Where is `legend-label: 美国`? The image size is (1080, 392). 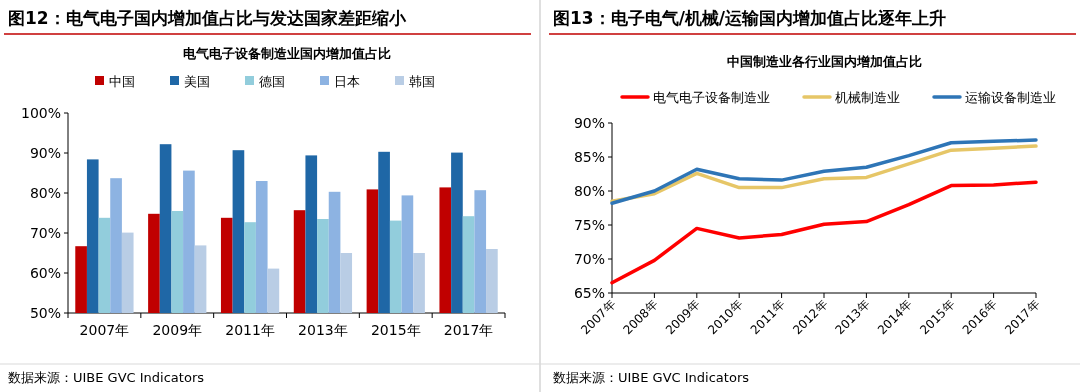
legend-label: 美国 is located at coordinates (197, 81).